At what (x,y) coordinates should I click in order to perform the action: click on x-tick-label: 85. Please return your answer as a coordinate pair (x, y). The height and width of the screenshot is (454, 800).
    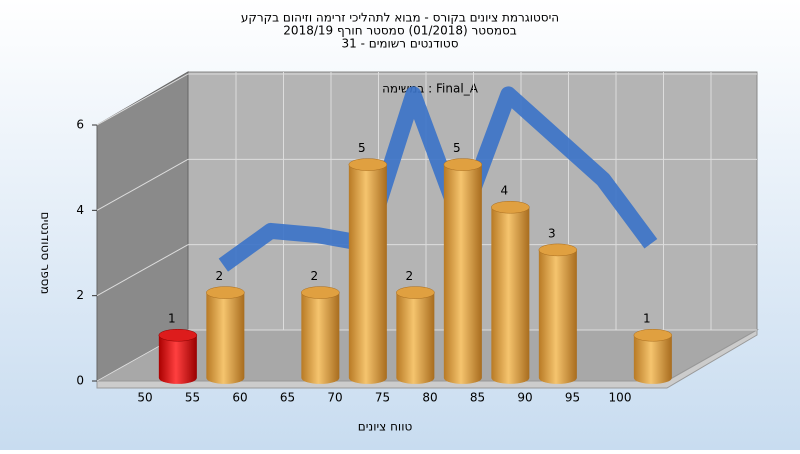
    Looking at the image, I should click on (477, 398).